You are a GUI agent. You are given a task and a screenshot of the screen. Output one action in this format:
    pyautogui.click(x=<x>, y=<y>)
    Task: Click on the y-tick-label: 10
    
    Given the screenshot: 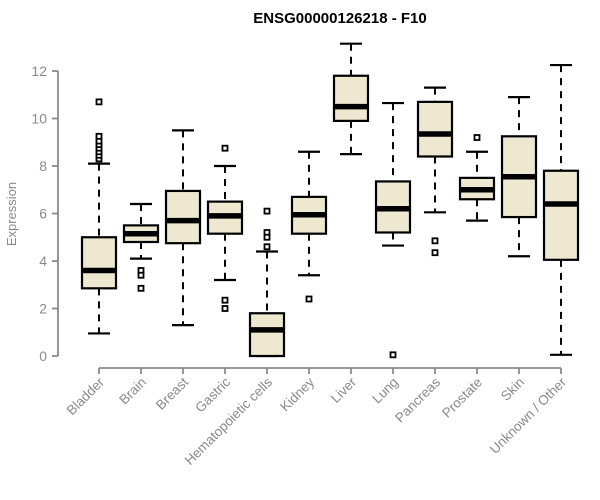 What is the action you would take?
    pyautogui.click(x=39, y=119)
    